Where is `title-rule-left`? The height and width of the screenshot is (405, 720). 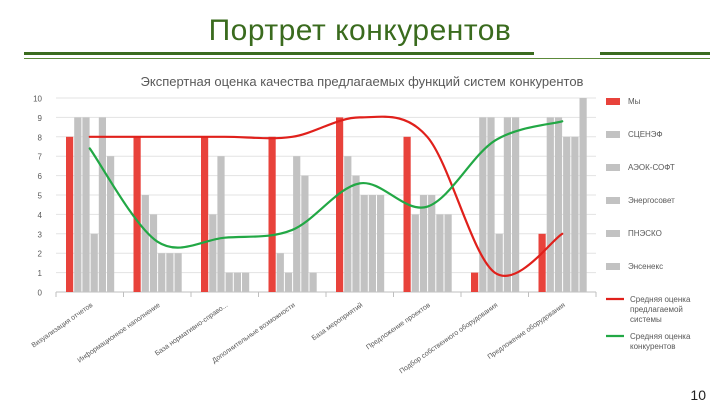
title-rule-left is located at coordinates (279, 53).